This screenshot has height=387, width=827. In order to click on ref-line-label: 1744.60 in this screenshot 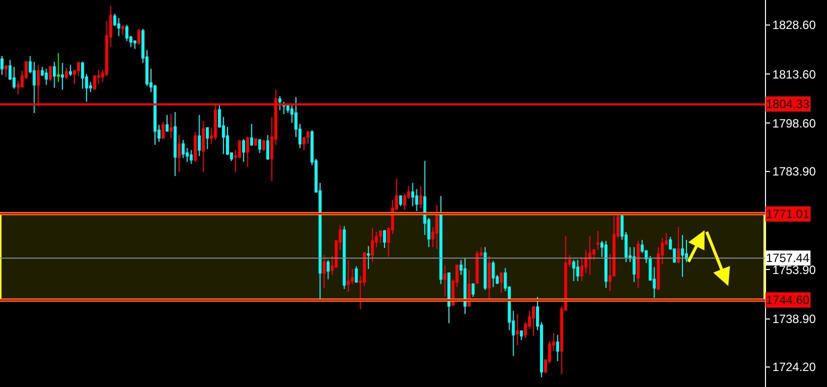, I will do `click(788, 300)`.